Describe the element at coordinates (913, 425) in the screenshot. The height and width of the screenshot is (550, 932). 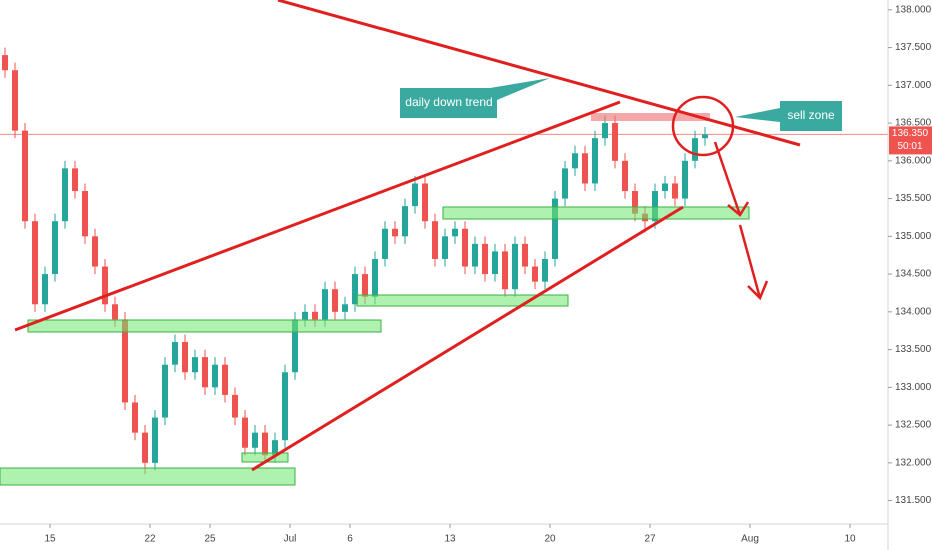
I see `y-tick-label: 132.500` at that location.